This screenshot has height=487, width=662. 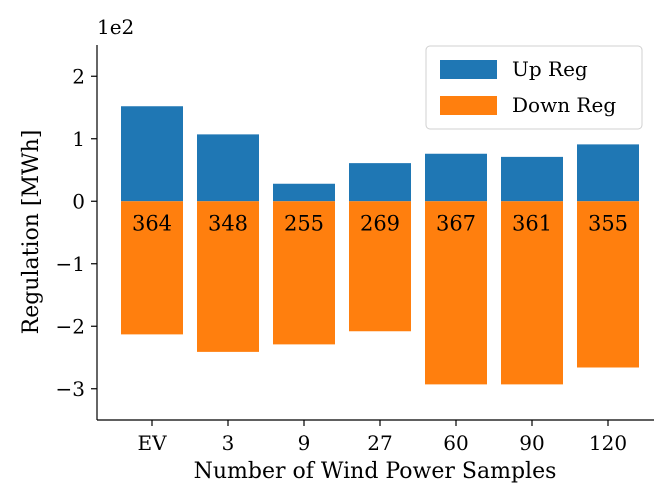 What do you see at coordinates (70, 264) in the screenshot?
I see `y-tick-label: −1` at bounding box center [70, 264].